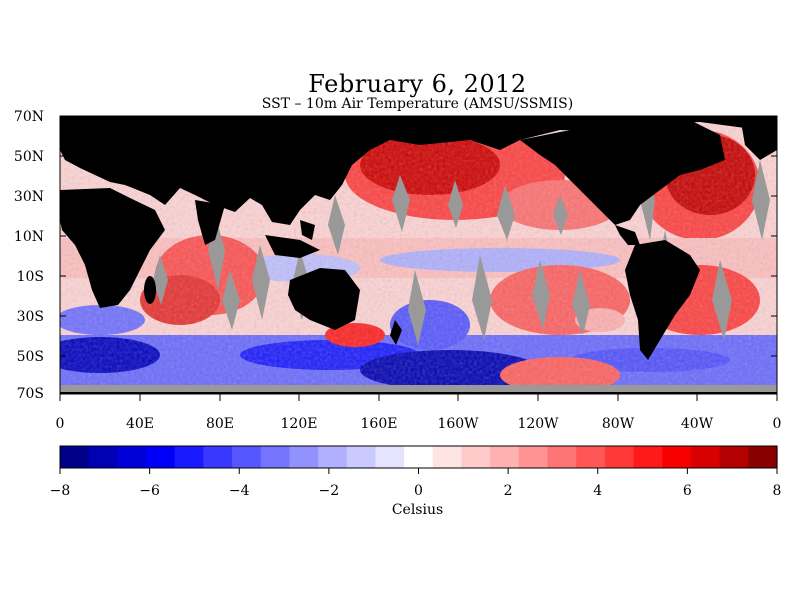 The image size is (800, 600). Describe the element at coordinates (777, 491) in the screenshot. I see `colorbar-tick-label: 8` at that location.